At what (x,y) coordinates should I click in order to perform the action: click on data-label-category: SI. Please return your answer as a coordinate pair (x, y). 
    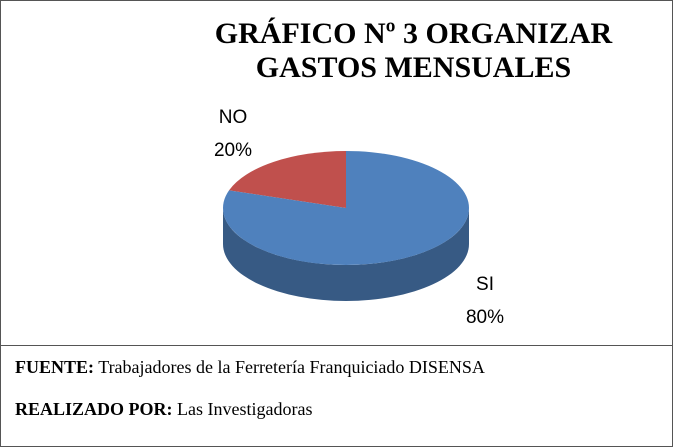
    Looking at the image, I should click on (485, 284).